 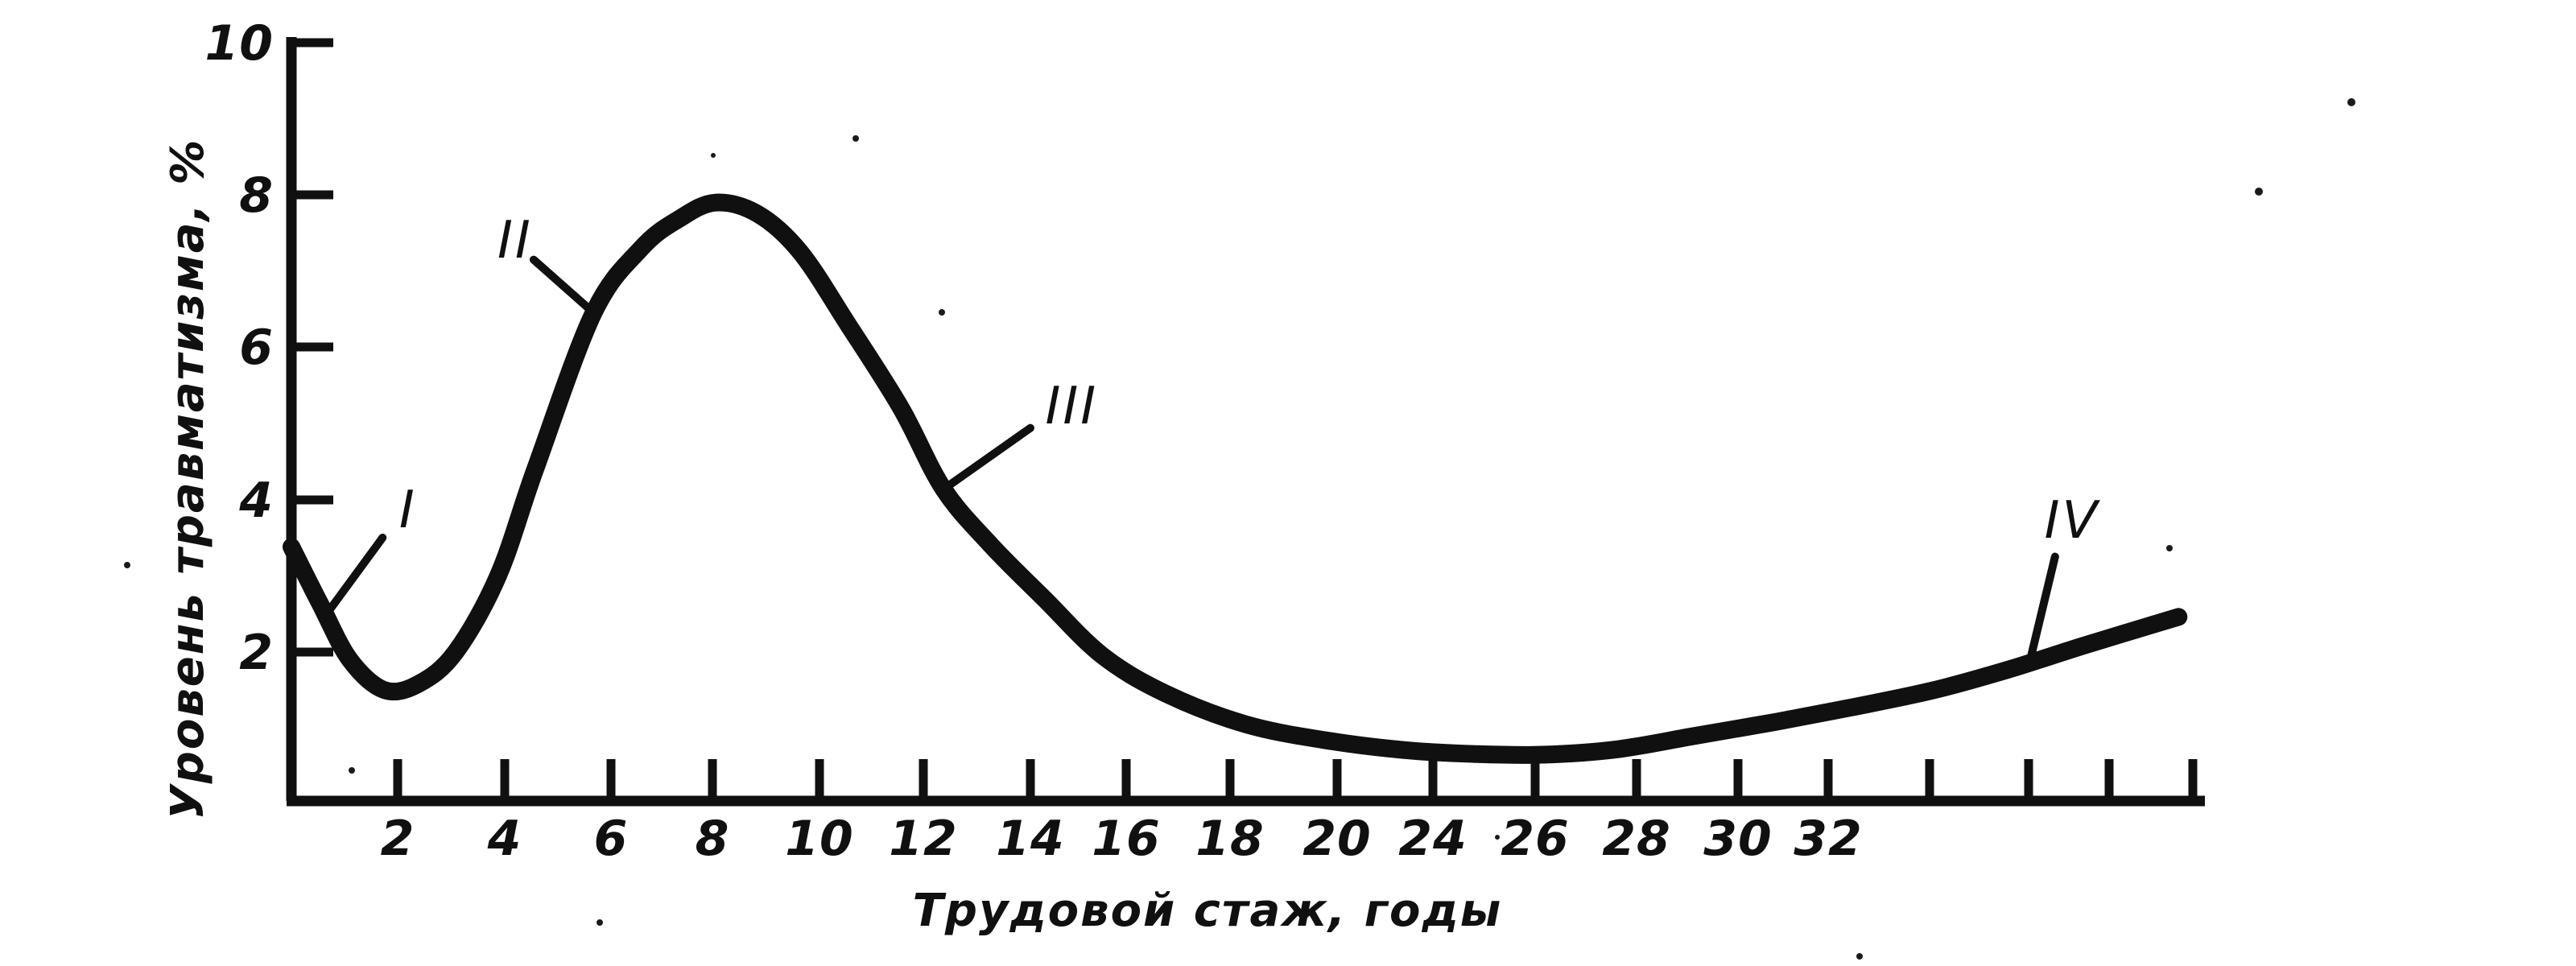 What do you see at coordinates (1208, 911) in the screenshot?
I see `x-axis-title: Трудовой стаж, годы` at bounding box center [1208, 911].